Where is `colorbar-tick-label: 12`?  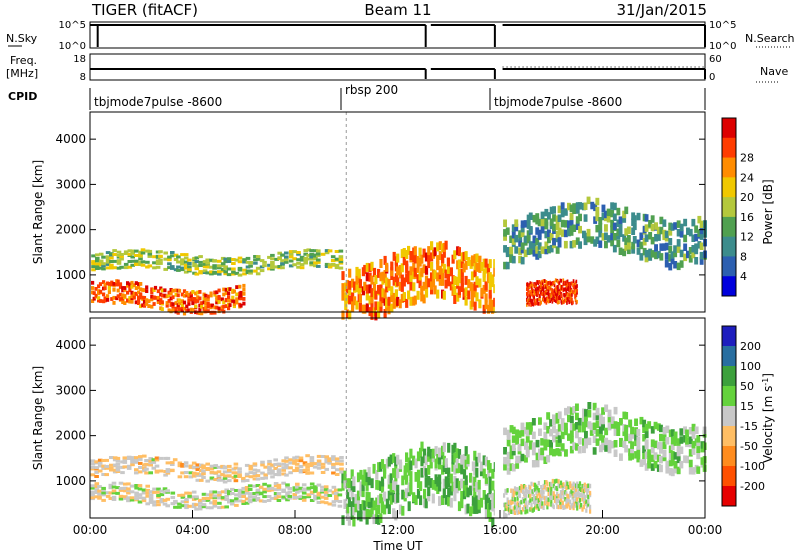 colorbar-tick-label: 12 is located at coordinates (747, 237).